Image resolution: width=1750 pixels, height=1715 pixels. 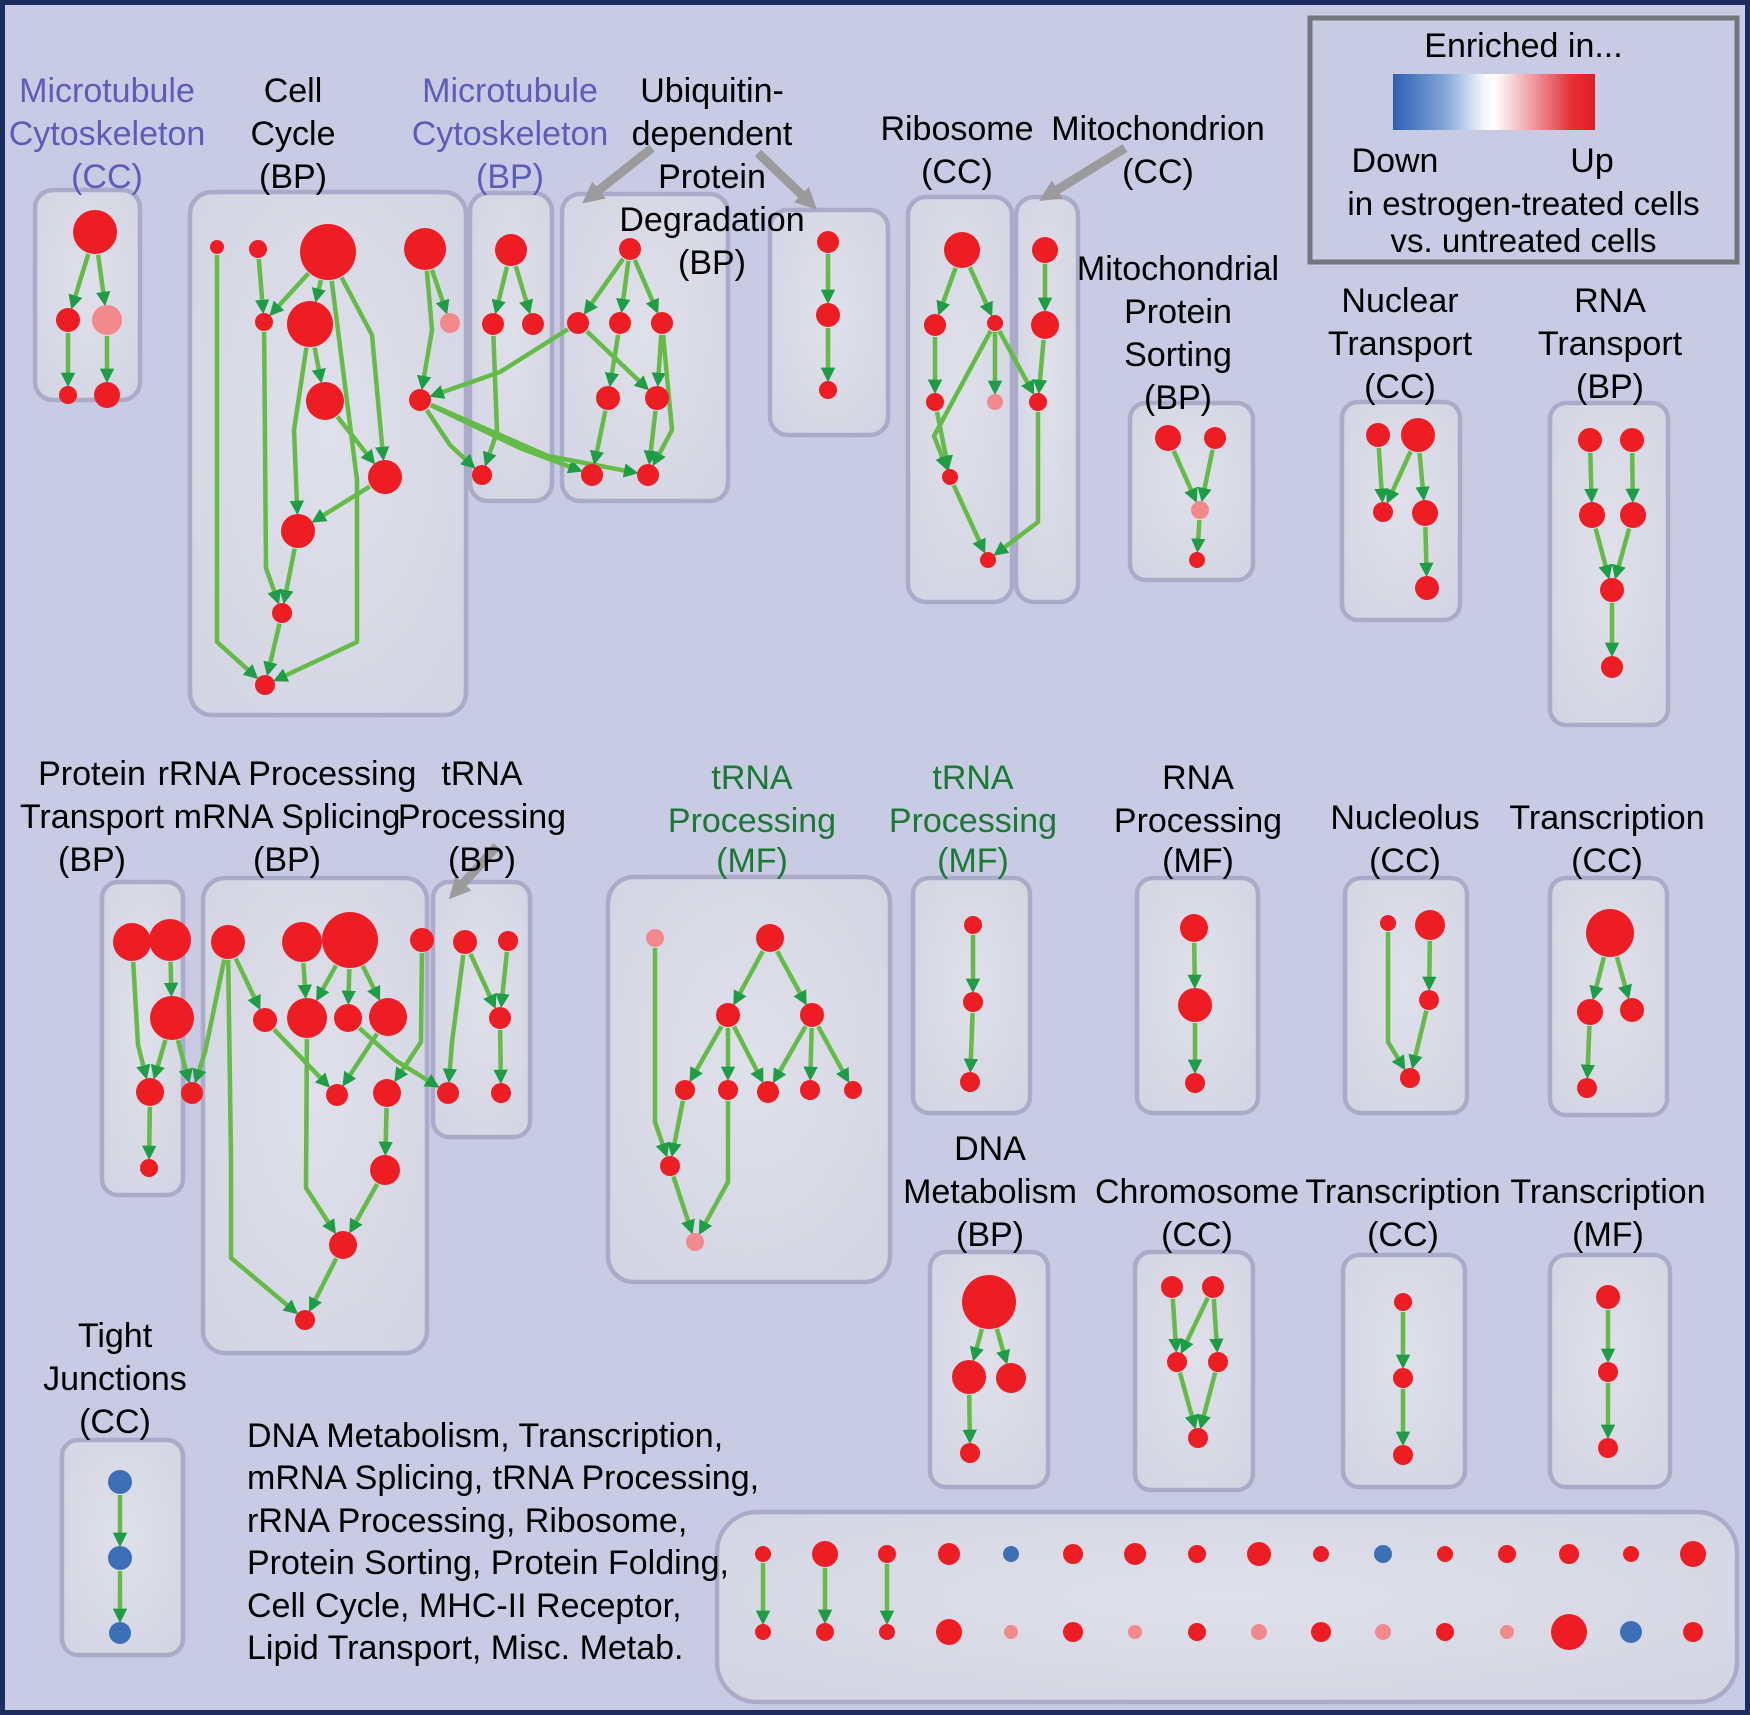 What do you see at coordinates (645, 286) in the screenshot?
I see `edge-u1-u2c` at bounding box center [645, 286].